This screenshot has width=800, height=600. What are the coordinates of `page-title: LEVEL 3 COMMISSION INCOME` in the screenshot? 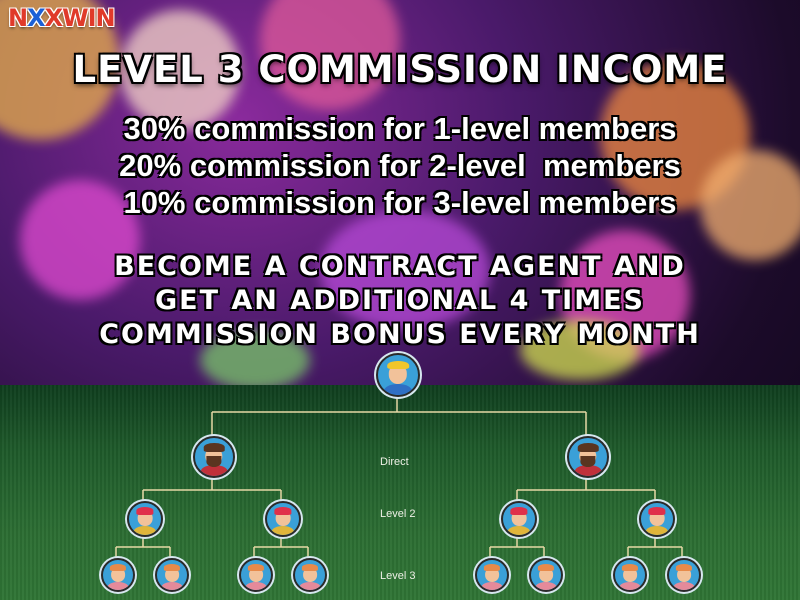 It's located at (400, 69).